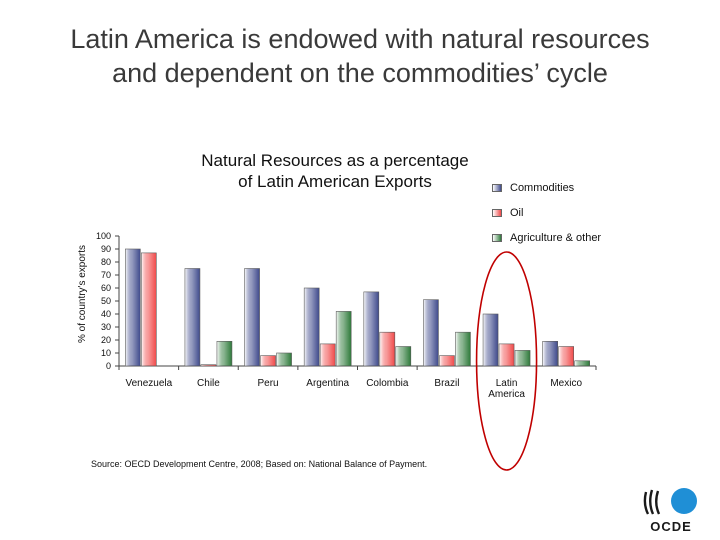  Describe the element at coordinates (582, 363) in the screenshot. I see `bar-mexico-agriculture` at that location.